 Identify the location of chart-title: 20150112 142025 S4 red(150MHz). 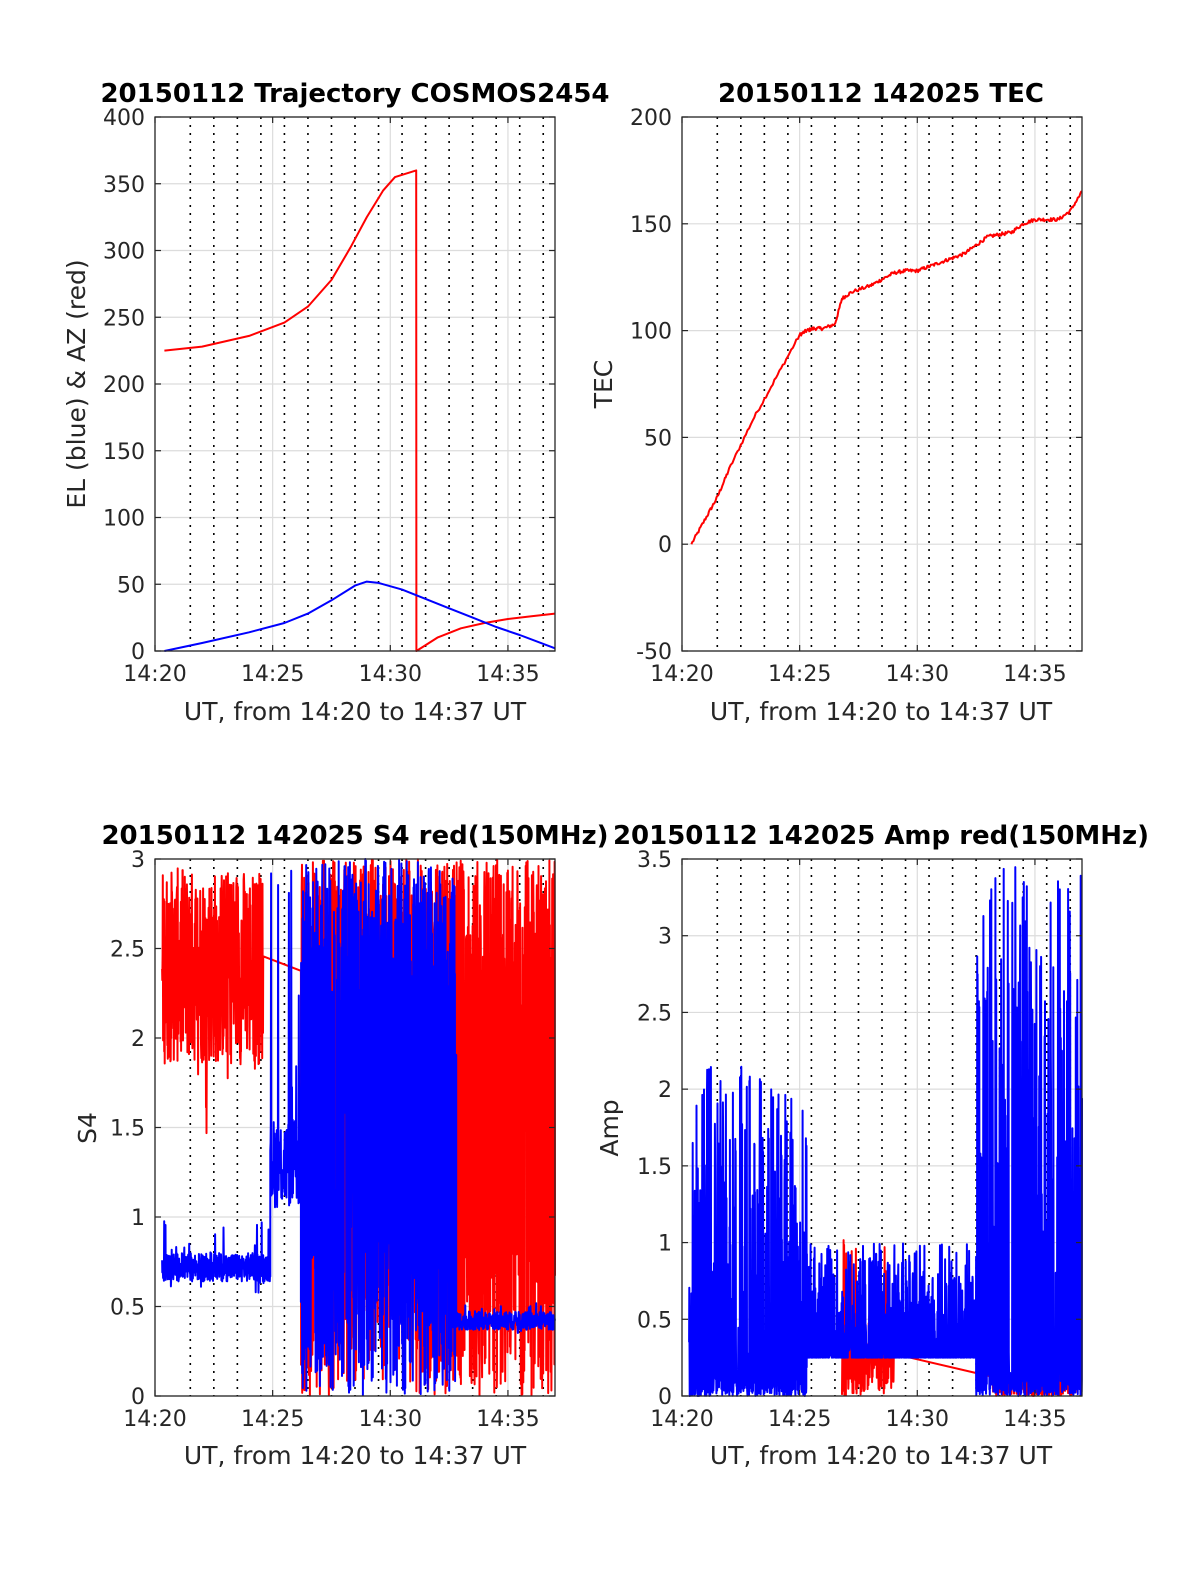
(354, 836).